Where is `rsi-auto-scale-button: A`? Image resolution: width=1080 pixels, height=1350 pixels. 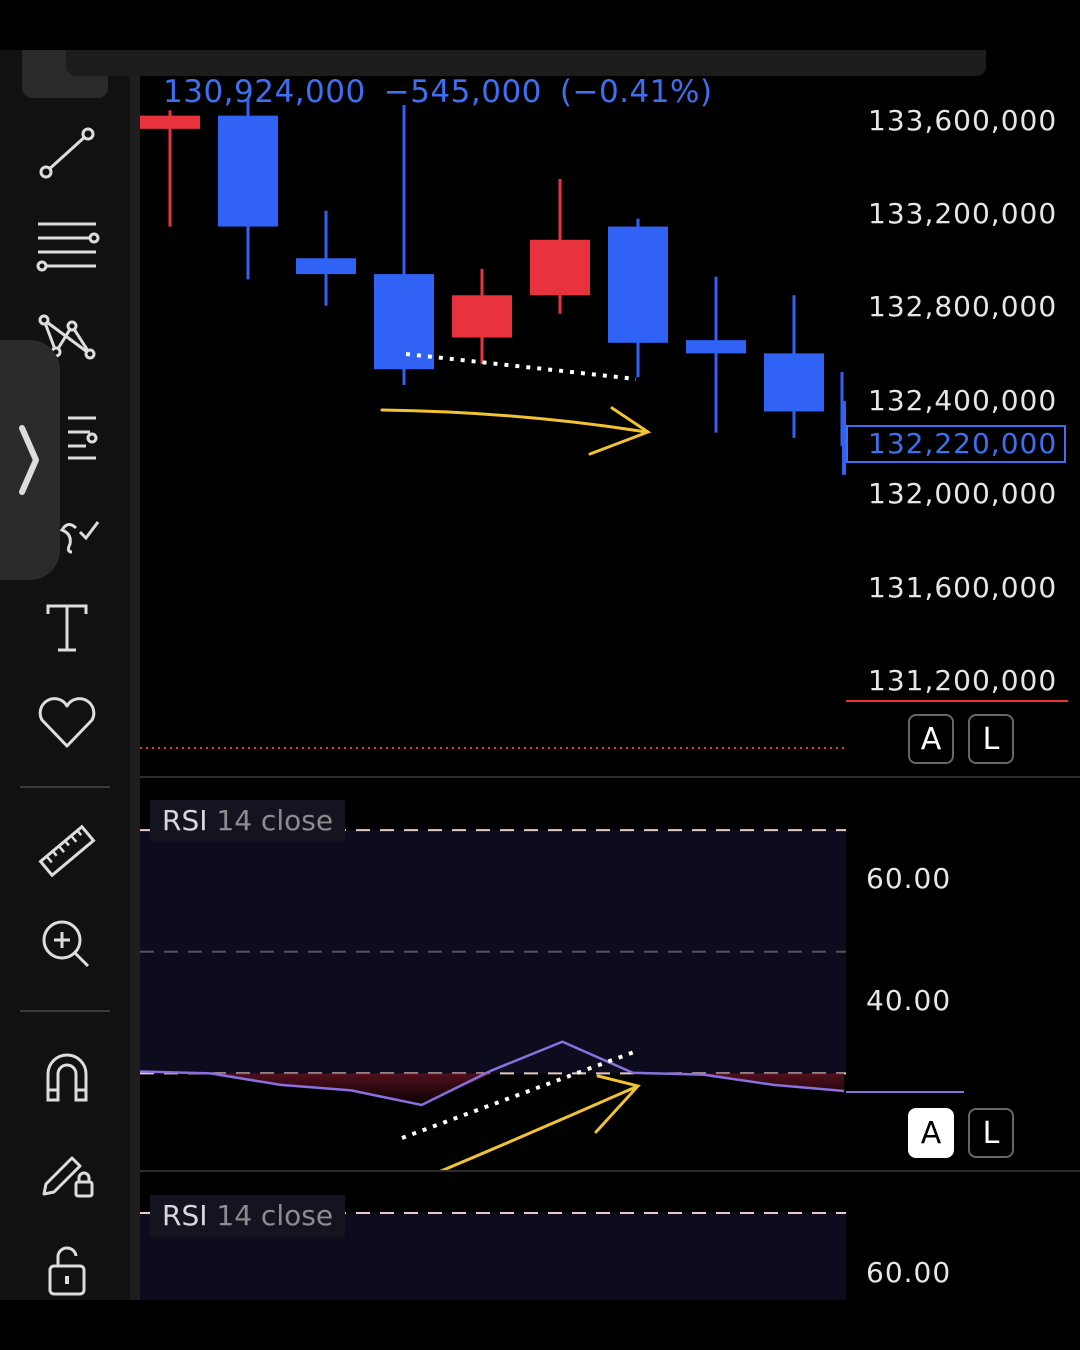 rsi-auto-scale-button: A is located at coordinates (931, 1133).